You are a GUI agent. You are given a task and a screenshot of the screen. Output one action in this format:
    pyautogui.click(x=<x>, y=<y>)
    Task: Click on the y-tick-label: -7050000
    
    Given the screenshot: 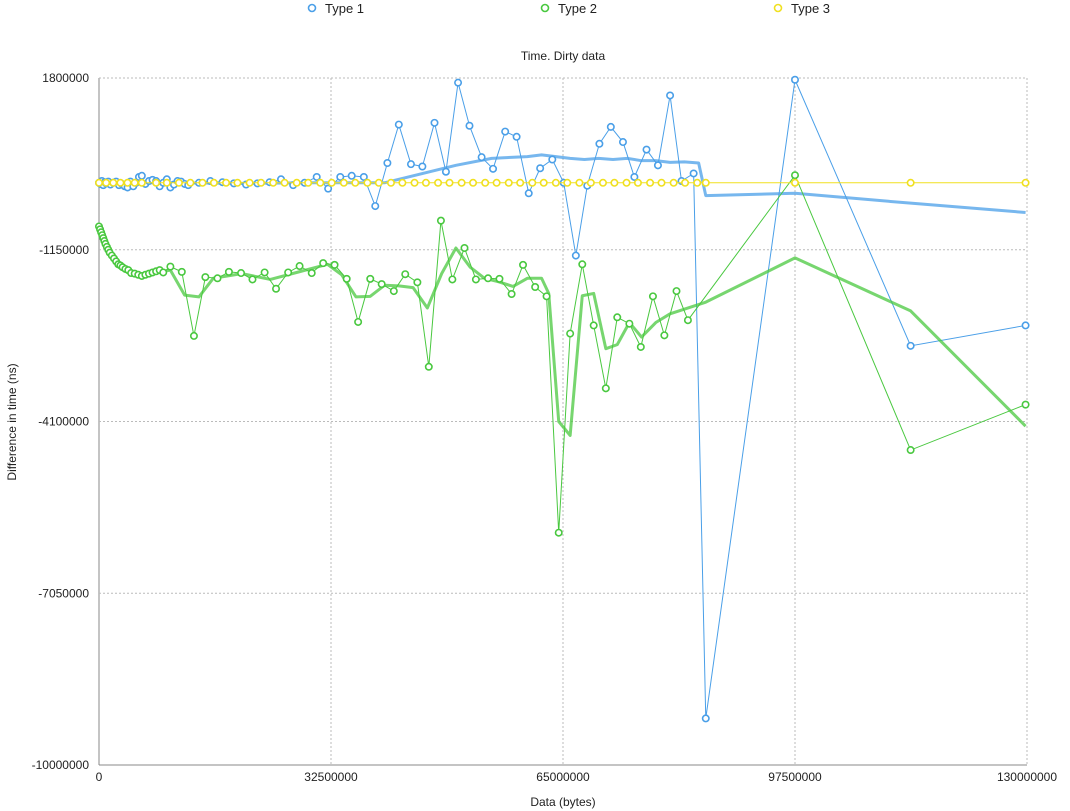 What is the action you would take?
    pyautogui.click(x=63, y=593)
    